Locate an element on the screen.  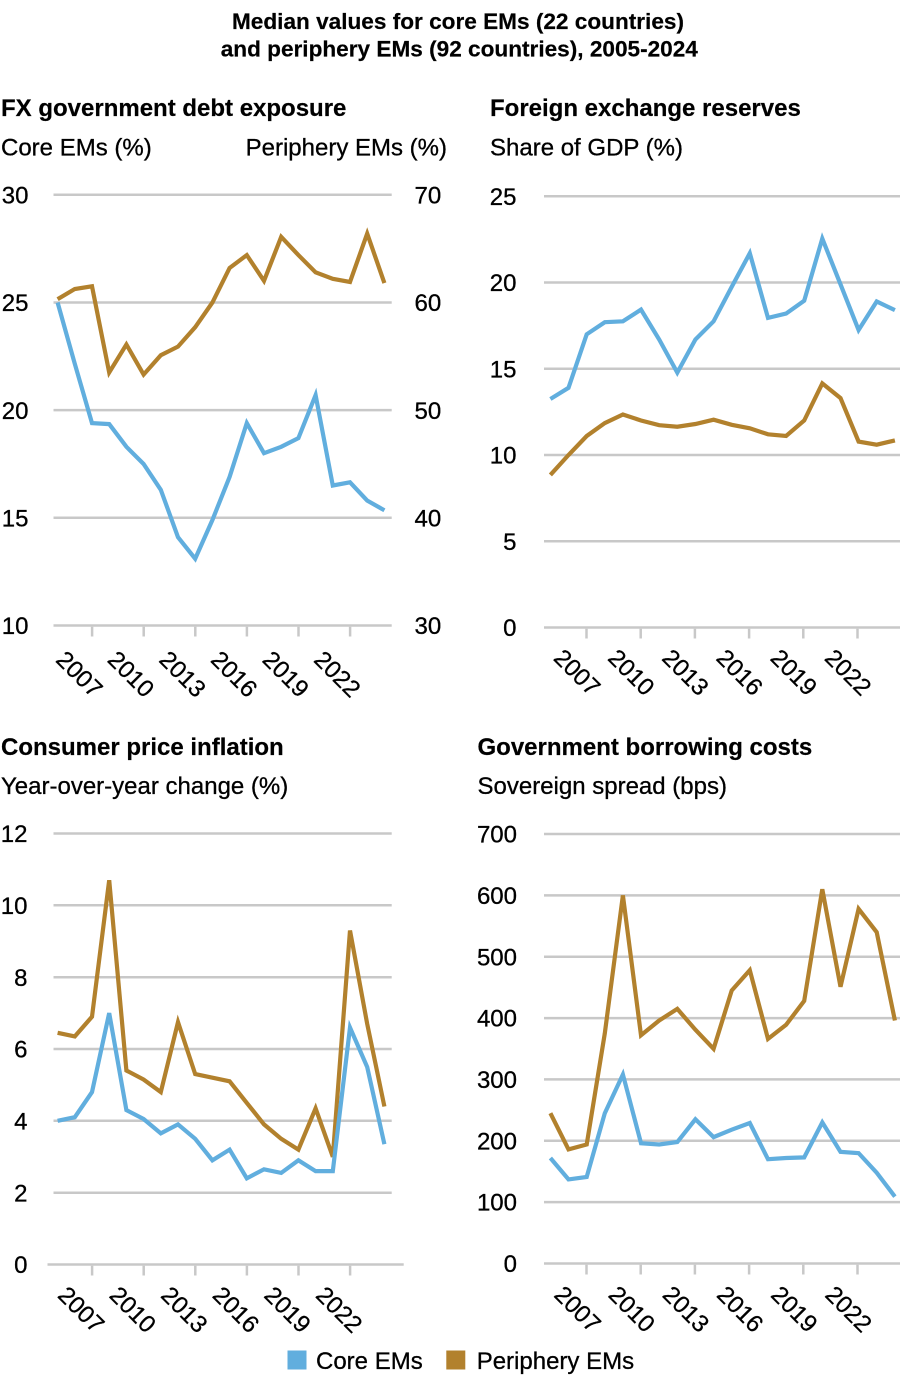
svg-text: Foreign exchange reserves is located at coordinates (645, 108).